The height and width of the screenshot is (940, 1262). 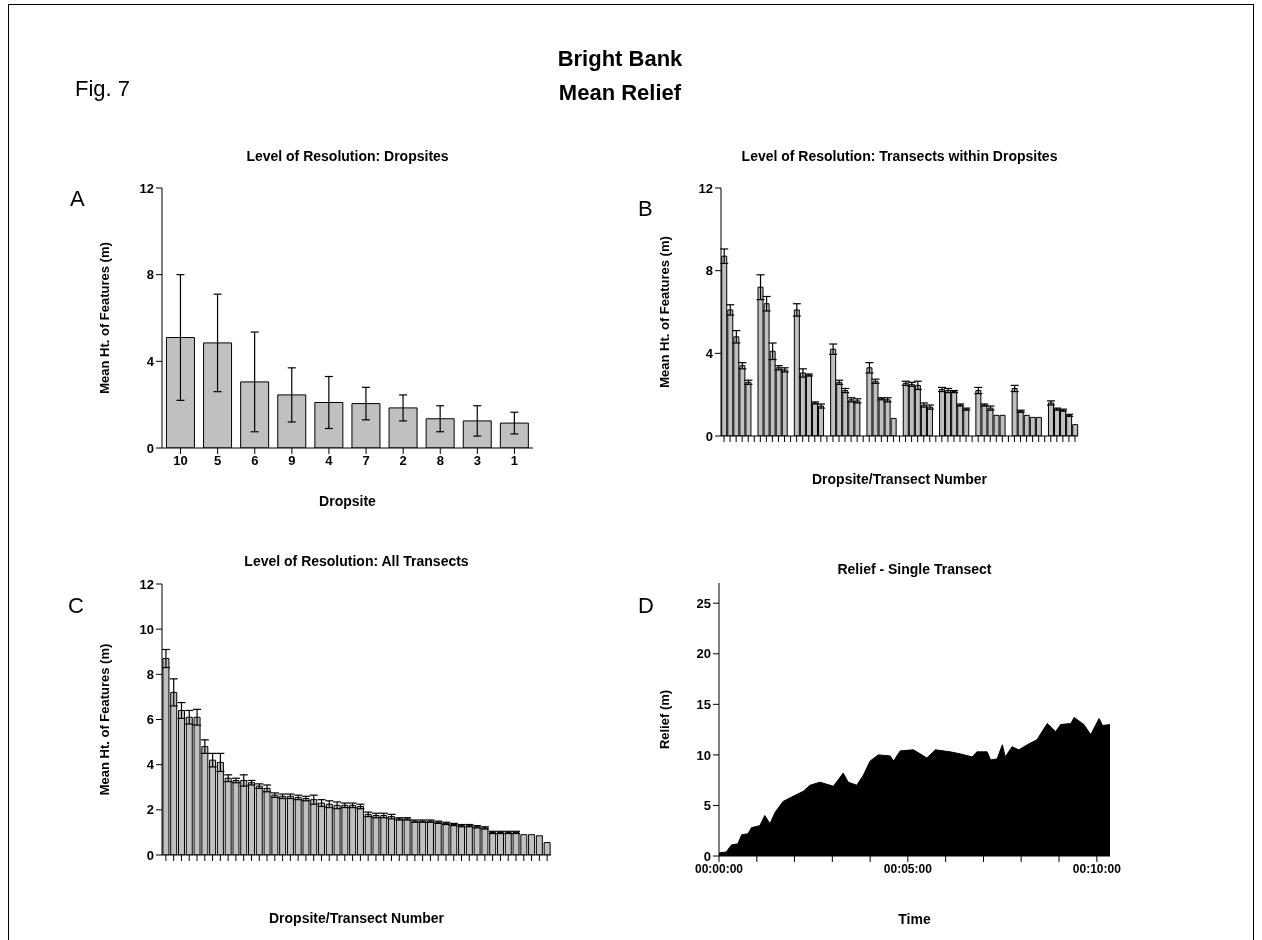 I want to click on x-tick-label: 8, so click(x=440, y=461).